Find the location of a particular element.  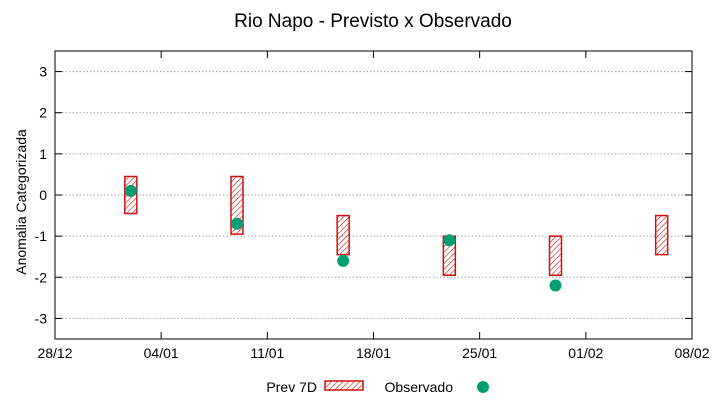

y-tick-label: 2 is located at coordinates (43, 113).